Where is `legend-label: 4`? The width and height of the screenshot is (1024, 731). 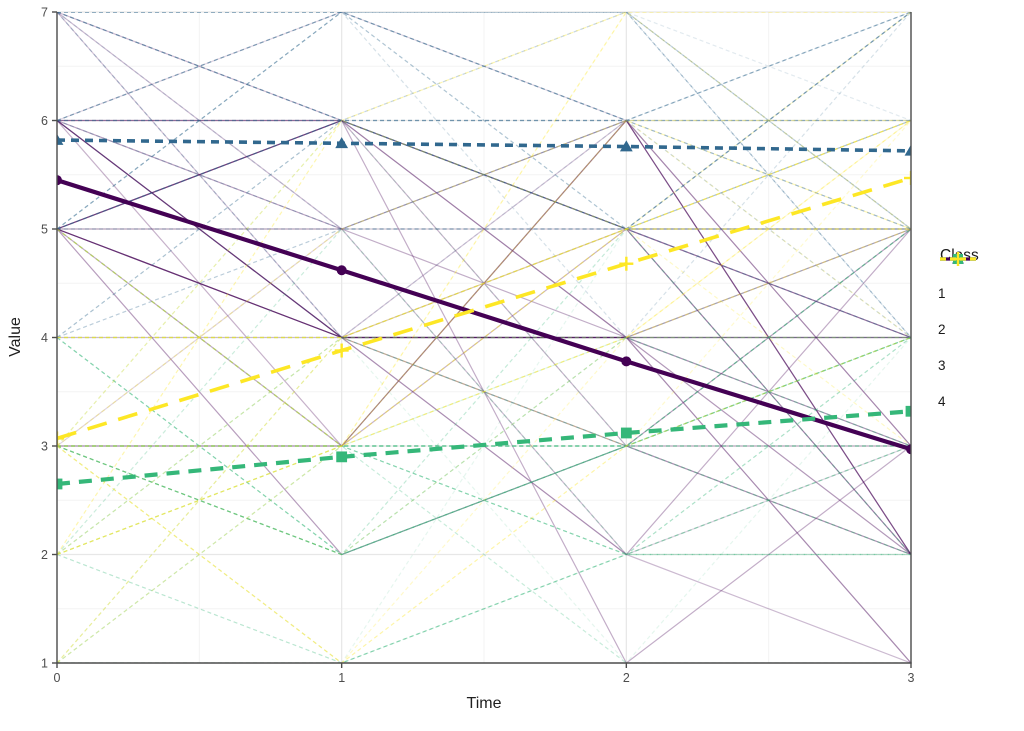
legend-label: 4 is located at coordinates (942, 401).